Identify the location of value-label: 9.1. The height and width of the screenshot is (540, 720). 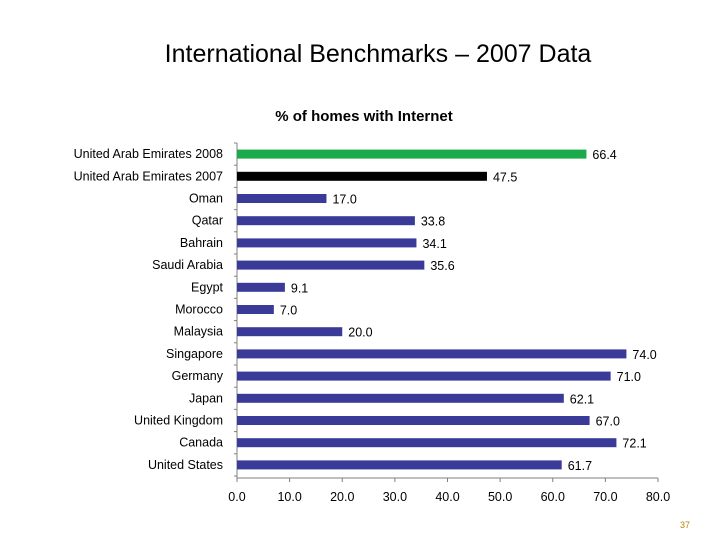
(299, 288).